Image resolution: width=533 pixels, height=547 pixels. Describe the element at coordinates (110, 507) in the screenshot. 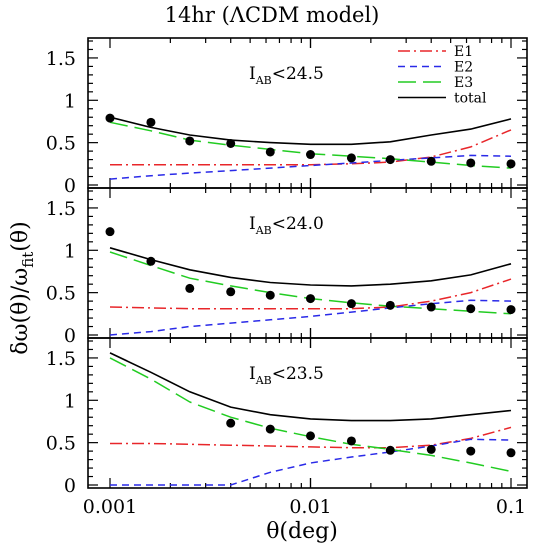

I see `x-tick-label: 0.001` at that location.